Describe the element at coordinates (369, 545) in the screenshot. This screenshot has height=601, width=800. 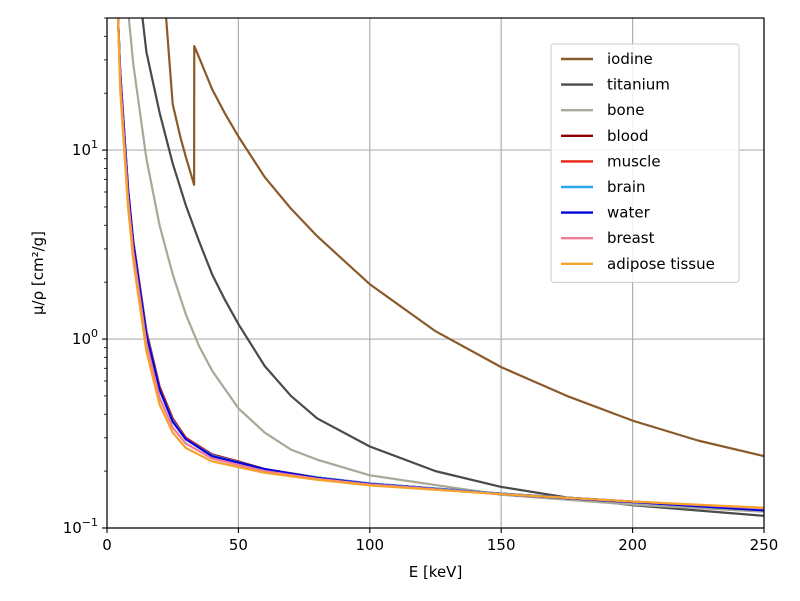
I see `x-tick-label: 100` at that location.